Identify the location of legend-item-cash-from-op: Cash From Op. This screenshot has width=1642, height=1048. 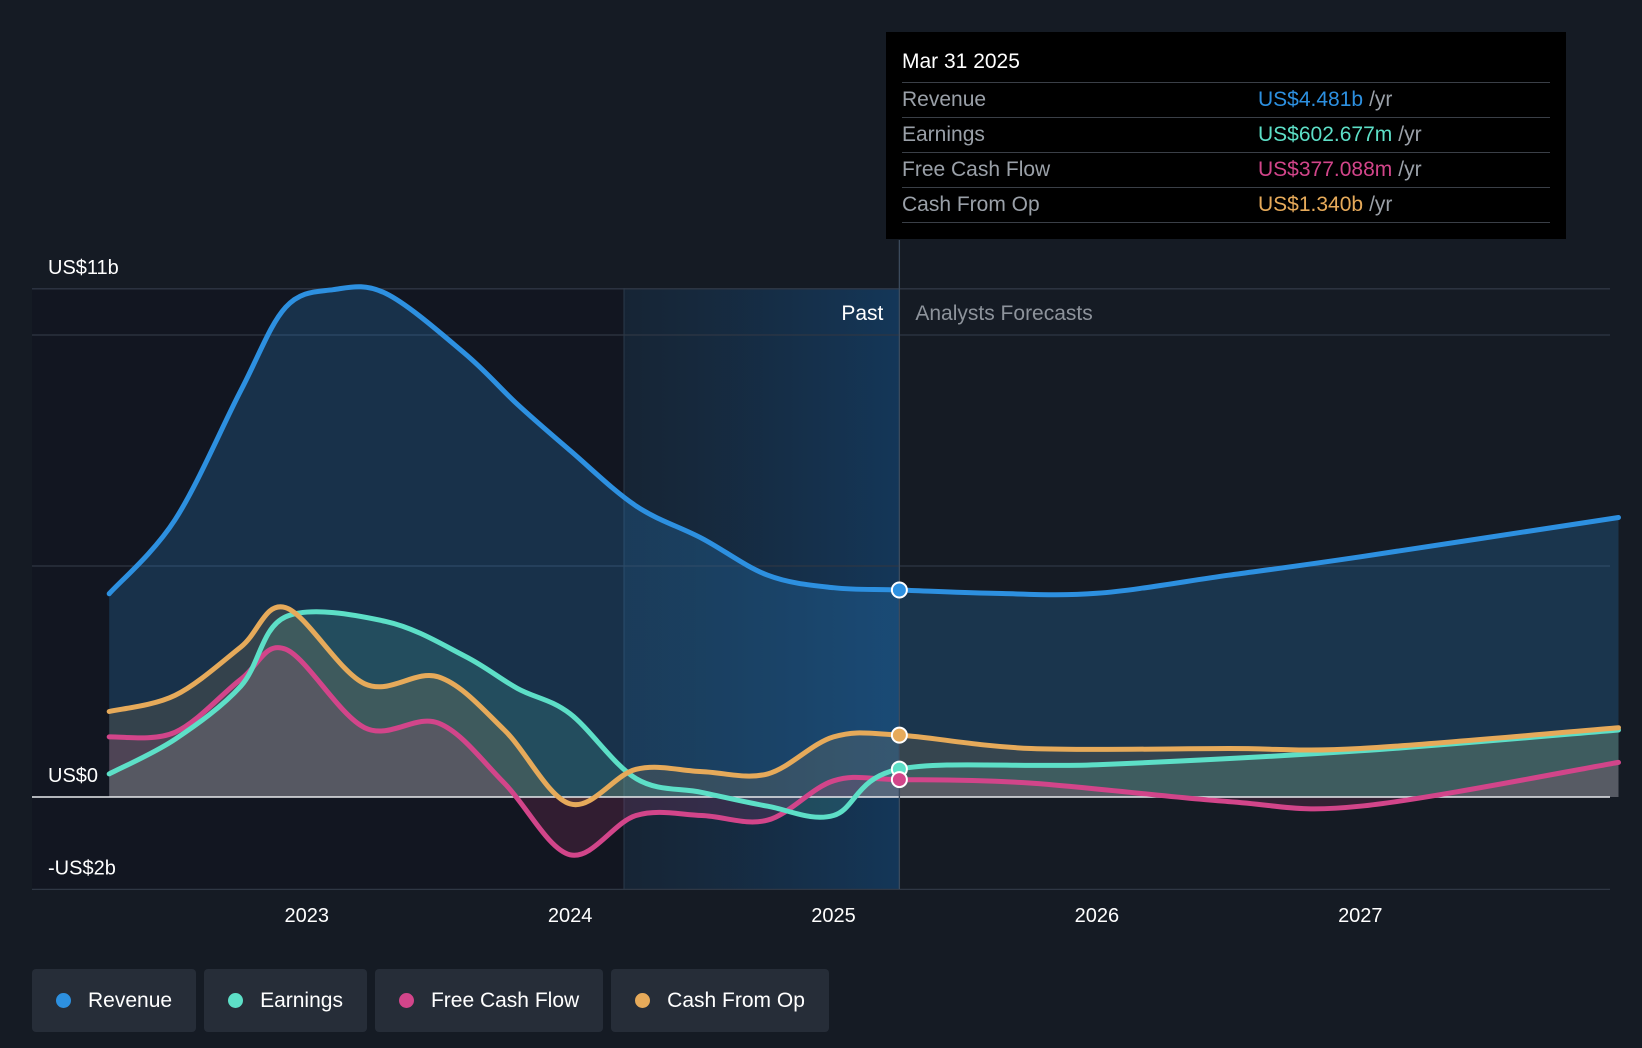
(720, 1000).